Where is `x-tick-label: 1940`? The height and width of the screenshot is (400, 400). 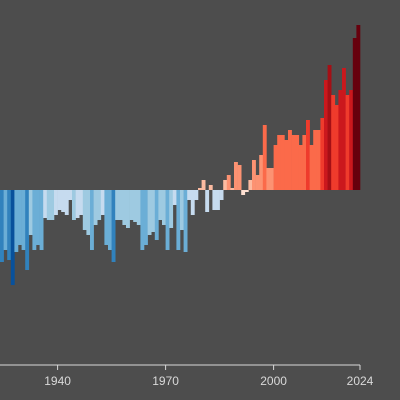
x-tick-label: 1940 is located at coordinates (57, 381).